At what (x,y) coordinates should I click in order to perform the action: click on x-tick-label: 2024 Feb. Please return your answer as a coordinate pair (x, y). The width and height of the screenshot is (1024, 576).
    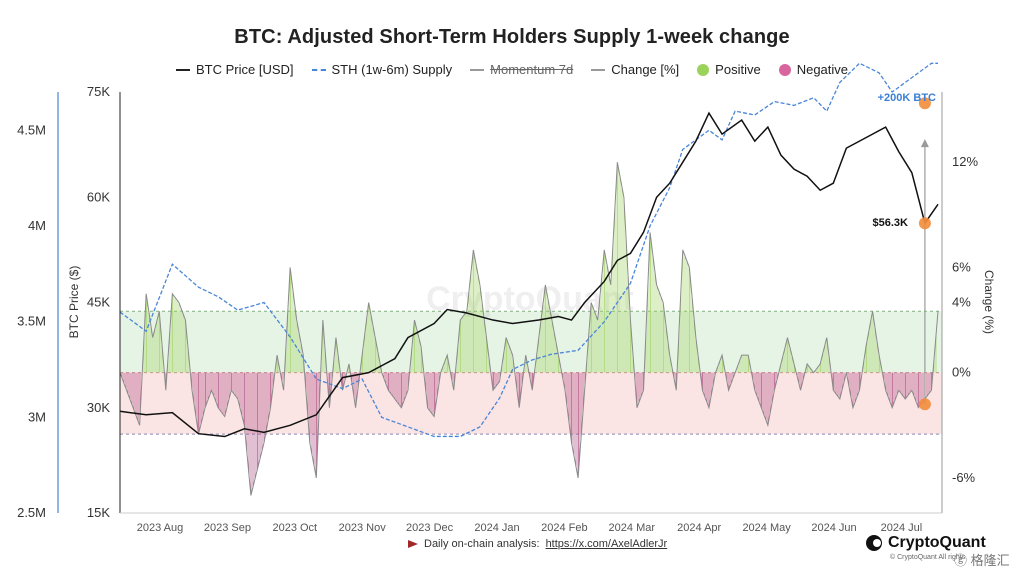
    Looking at the image, I should click on (564, 528).